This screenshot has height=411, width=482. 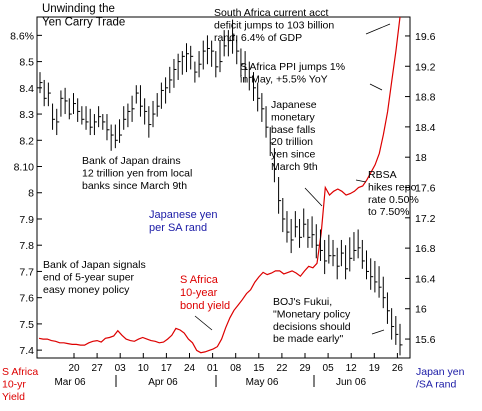 What do you see at coordinates (26, 193) in the screenshot?
I see `left-axis-ticks: 7.4 7.5 7.6 7.7 7.8 7.9 8 8.10 8.2 8.3 8.4 8.5 8.6%` at bounding box center [26, 193].